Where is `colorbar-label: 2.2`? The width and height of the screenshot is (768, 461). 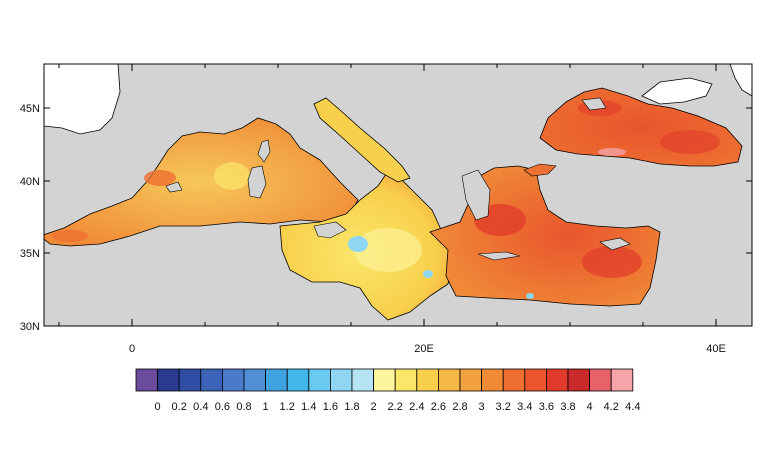
colorbar-label: 2.2 is located at coordinates (395, 407).